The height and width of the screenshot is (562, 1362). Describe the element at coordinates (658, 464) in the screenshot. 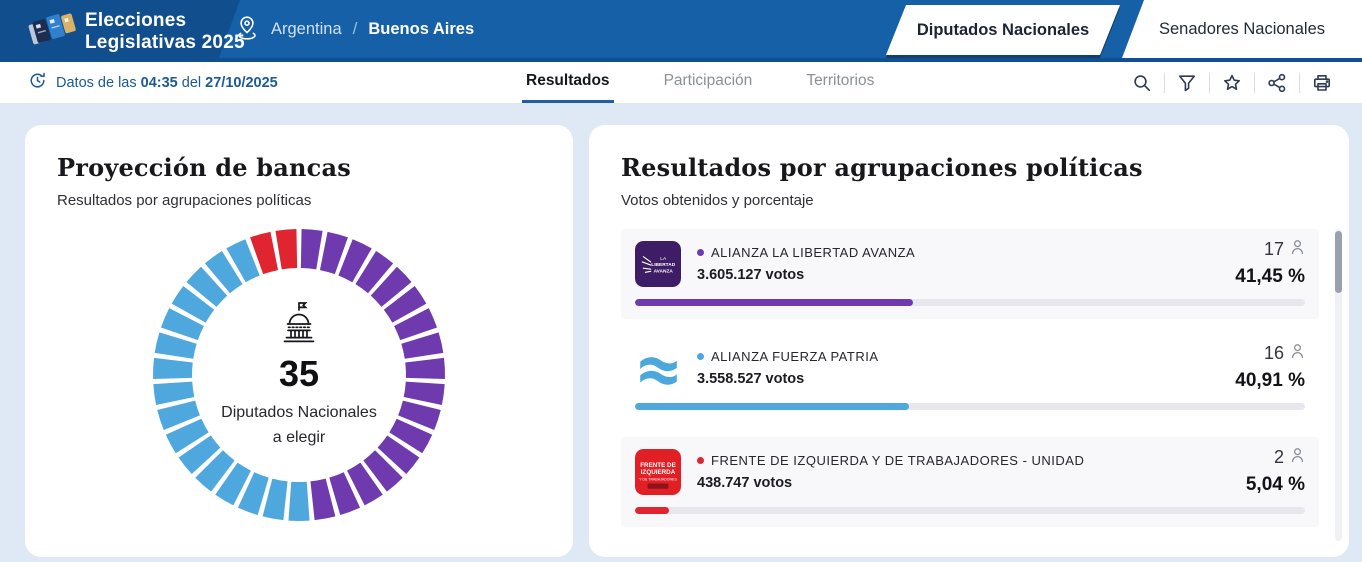

I see `svg-text: FRENTE DE` at that location.